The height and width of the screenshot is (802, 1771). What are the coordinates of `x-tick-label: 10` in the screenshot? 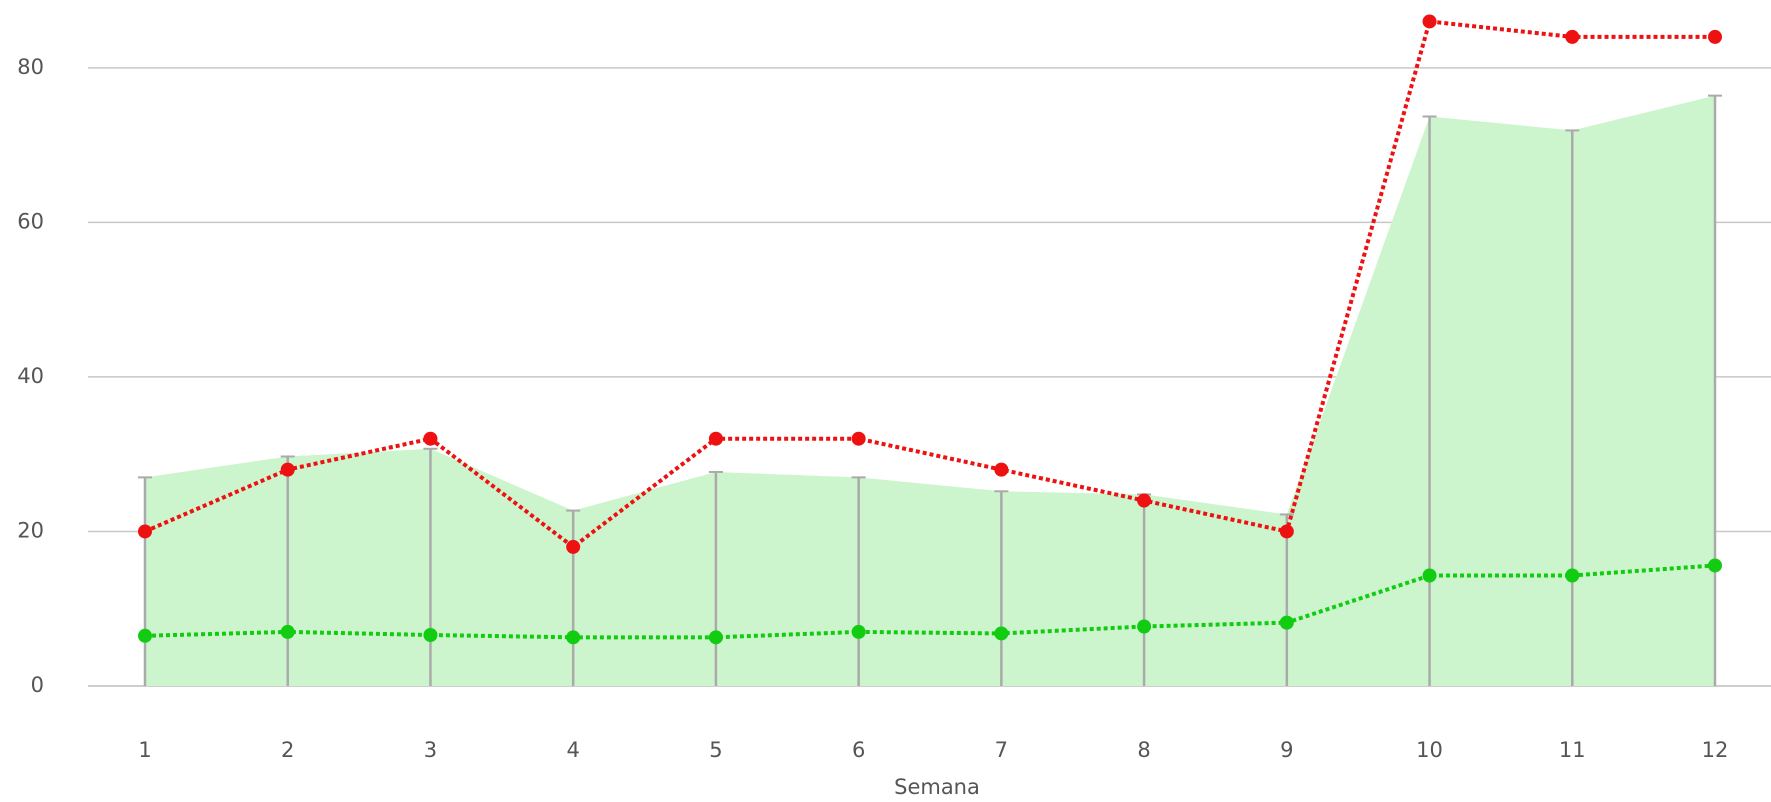 It's located at (1429, 750).